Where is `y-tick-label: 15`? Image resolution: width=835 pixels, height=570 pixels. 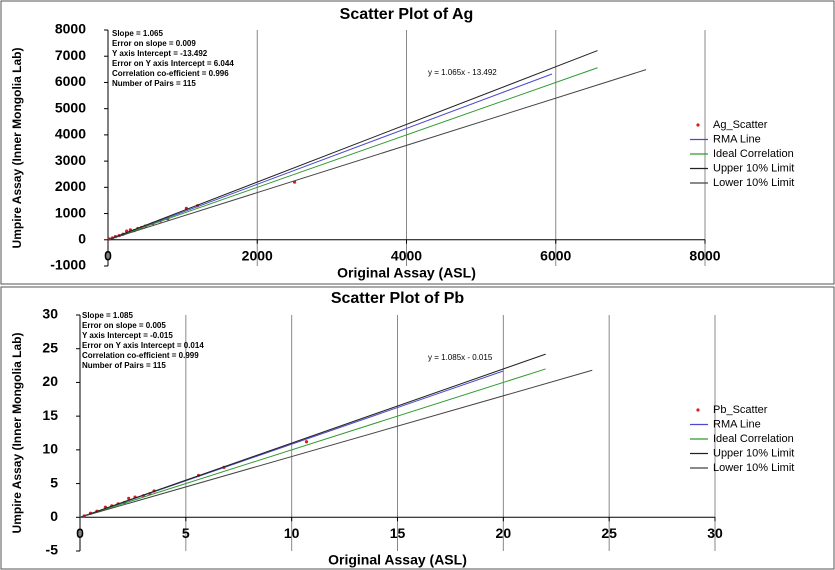 y-tick-label: 15 is located at coordinates (50, 415).